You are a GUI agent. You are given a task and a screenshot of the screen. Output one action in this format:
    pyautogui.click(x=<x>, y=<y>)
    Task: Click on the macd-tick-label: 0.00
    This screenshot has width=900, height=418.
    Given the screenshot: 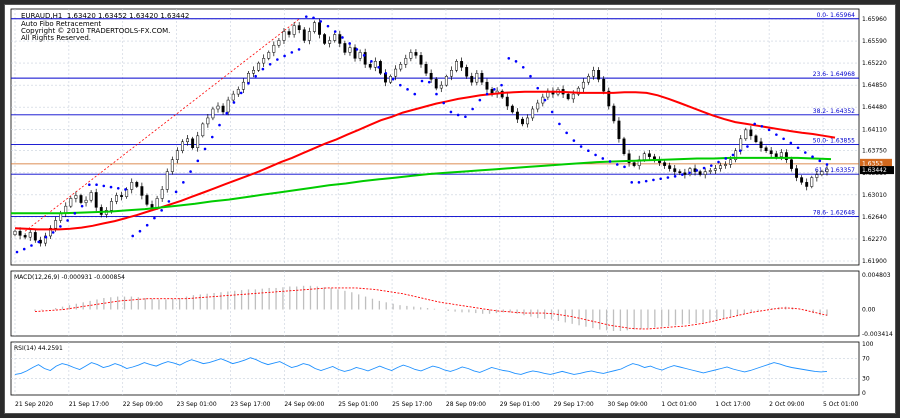 What is the action you would take?
    pyautogui.click(x=869, y=309)
    